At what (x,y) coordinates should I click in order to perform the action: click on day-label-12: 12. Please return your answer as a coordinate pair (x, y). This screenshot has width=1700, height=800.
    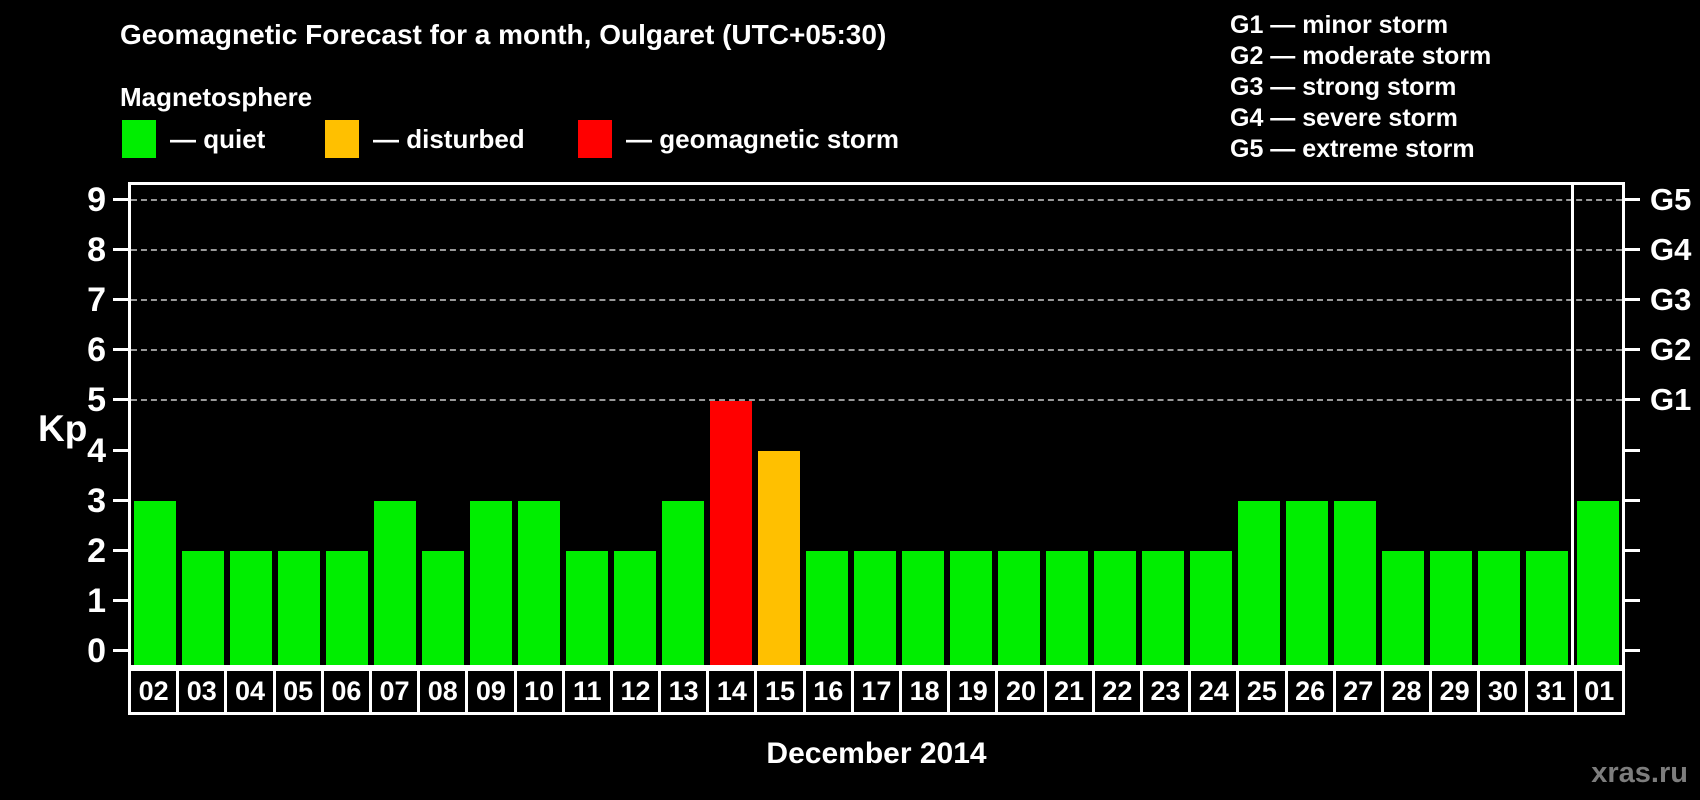
    Looking at the image, I should click on (635, 691).